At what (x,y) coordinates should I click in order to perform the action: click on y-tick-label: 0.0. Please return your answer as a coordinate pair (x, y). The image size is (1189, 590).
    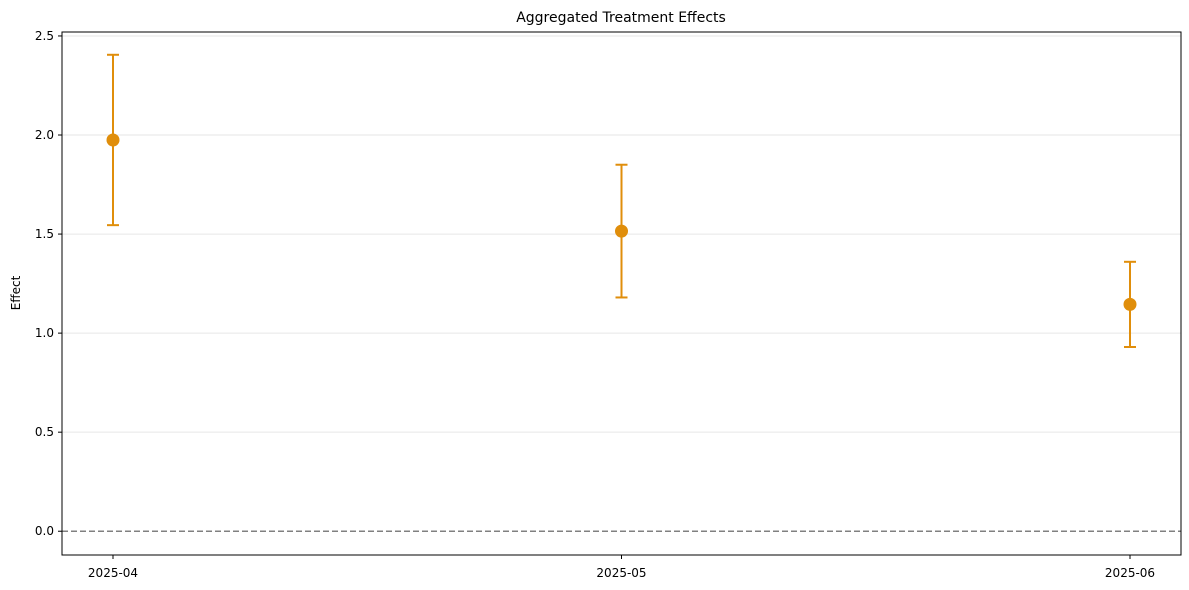
    Looking at the image, I should click on (44, 531).